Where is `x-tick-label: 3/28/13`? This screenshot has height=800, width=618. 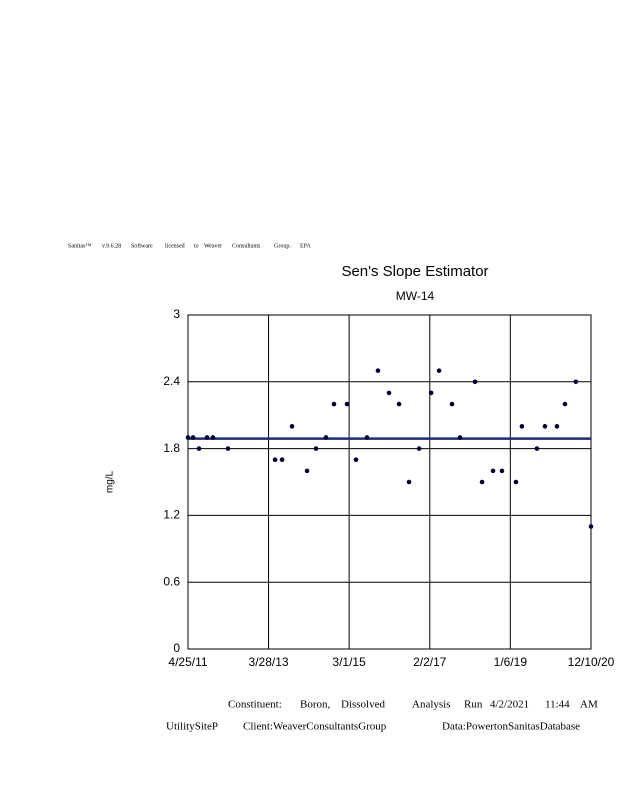 x-tick-label: 3/28/13 is located at coordinates (269, 662).